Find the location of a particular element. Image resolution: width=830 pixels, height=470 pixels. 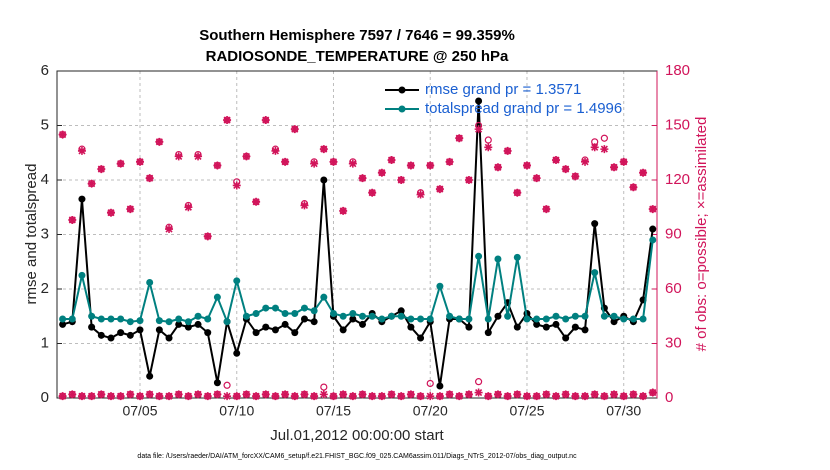

y-tick-label: 4 is located at coordinates (45, 179).